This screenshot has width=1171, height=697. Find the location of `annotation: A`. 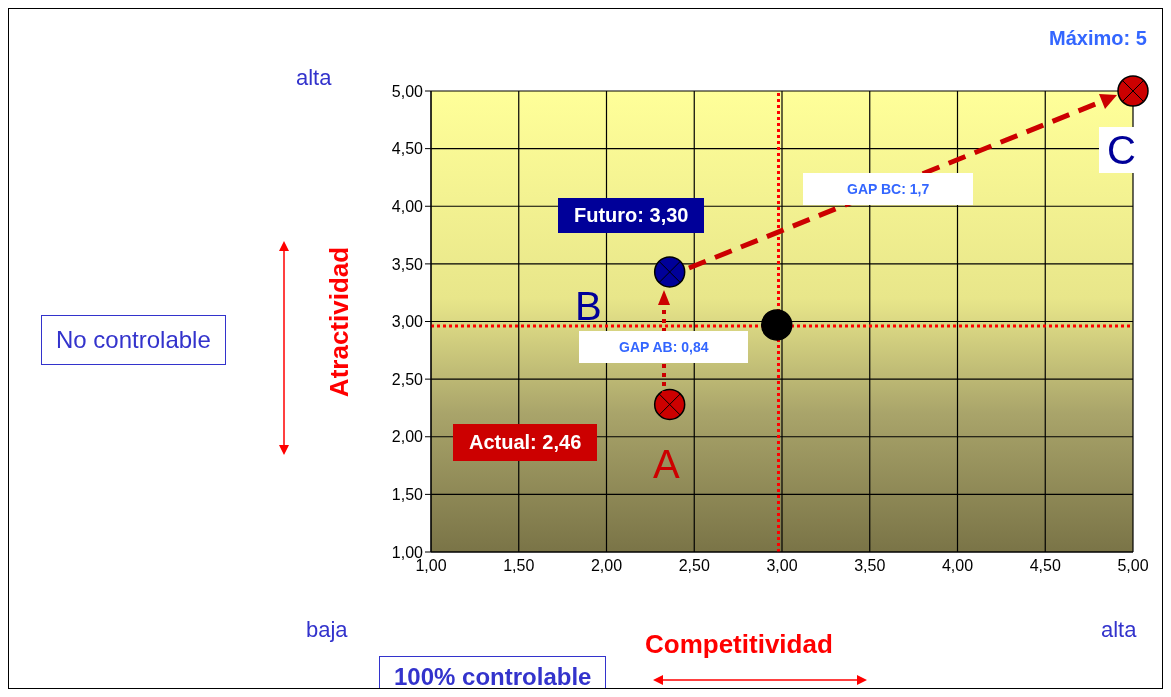

annotation: A is located at coordinates (666, 464).